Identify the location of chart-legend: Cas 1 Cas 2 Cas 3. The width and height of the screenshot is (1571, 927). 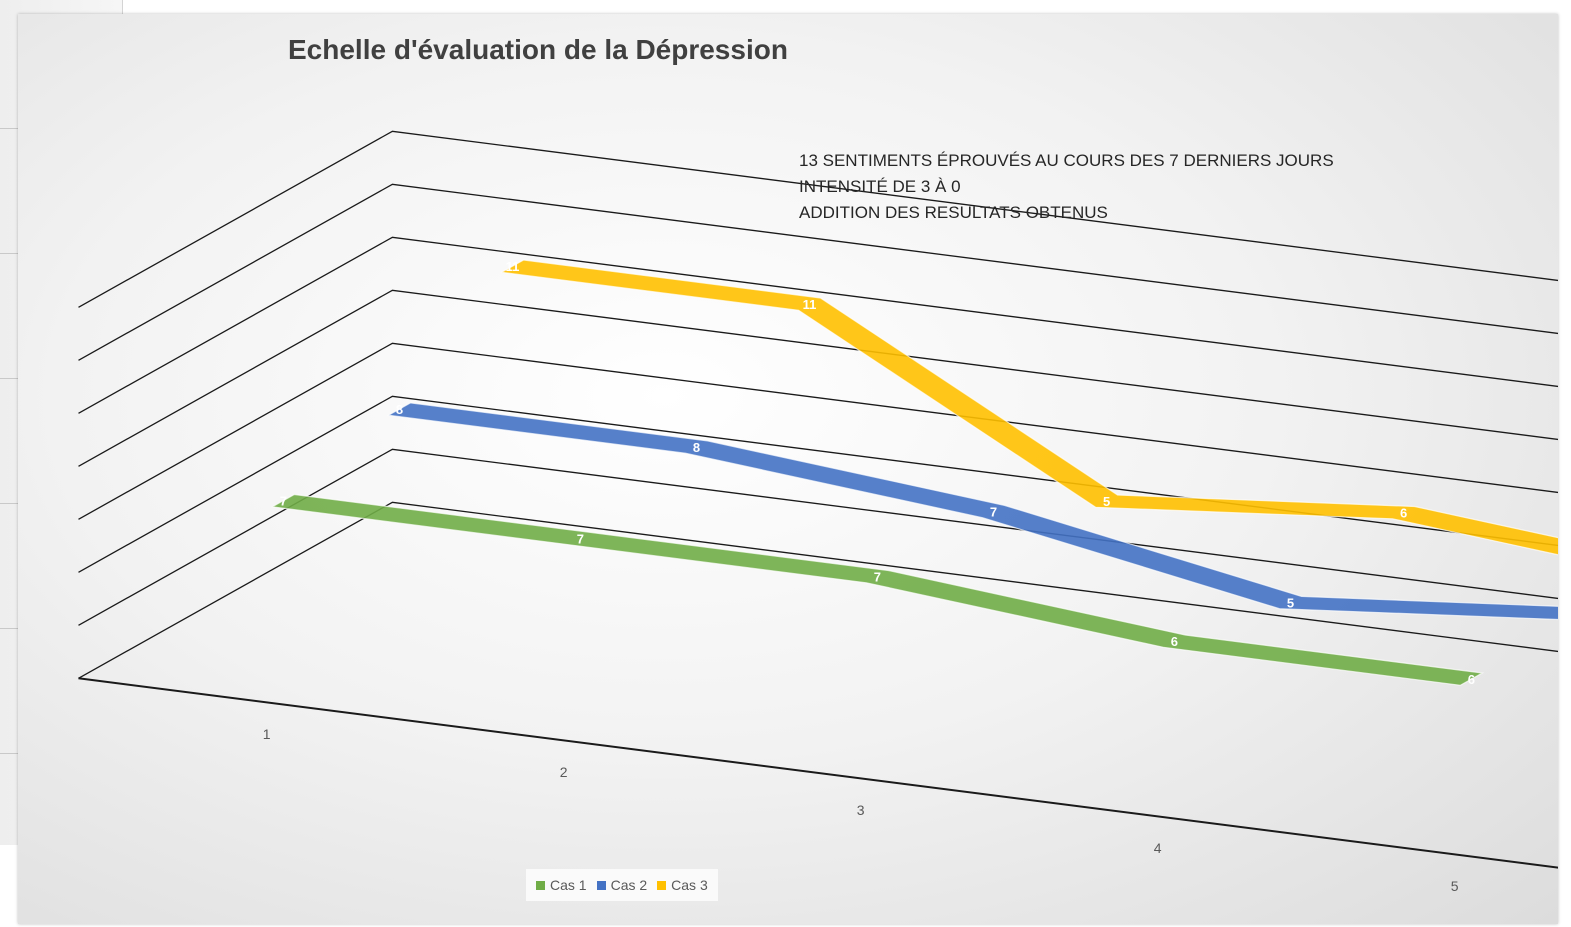
(622, 885).